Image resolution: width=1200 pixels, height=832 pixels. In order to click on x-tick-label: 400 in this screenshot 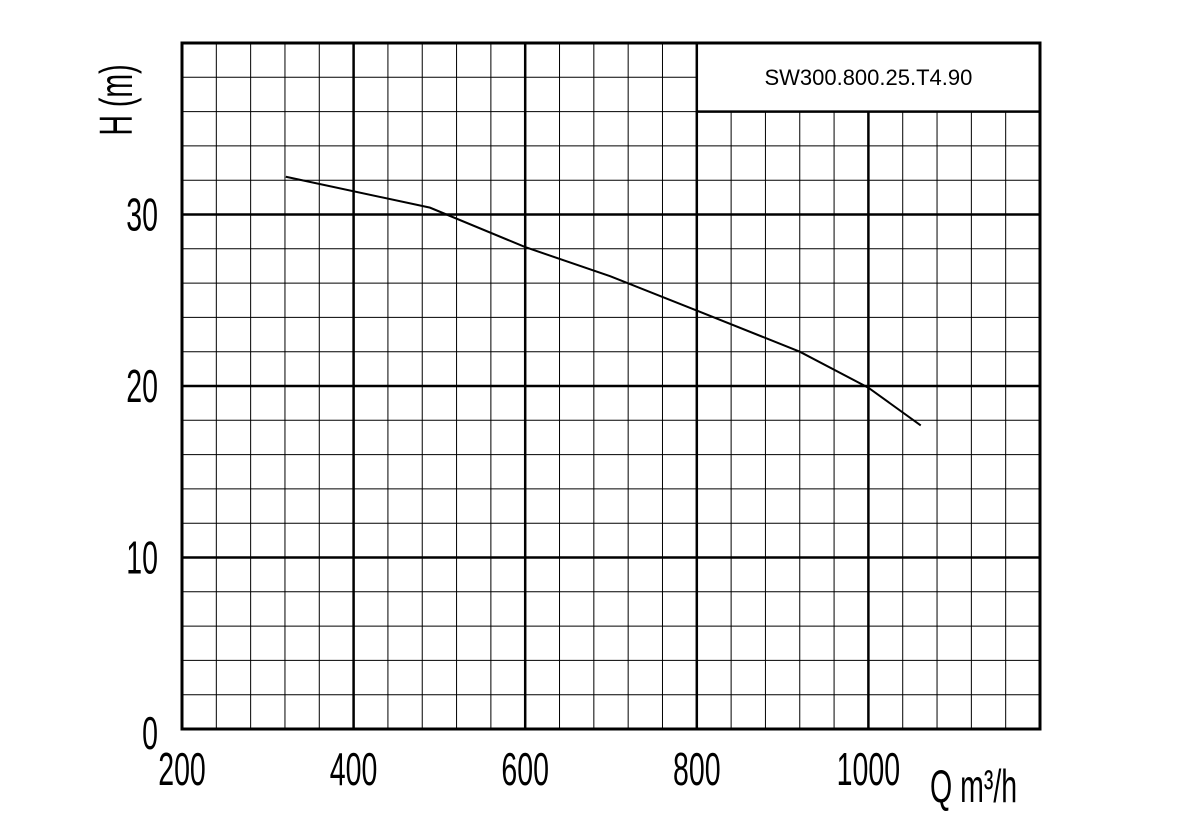, I will do `click(354, 770)`.